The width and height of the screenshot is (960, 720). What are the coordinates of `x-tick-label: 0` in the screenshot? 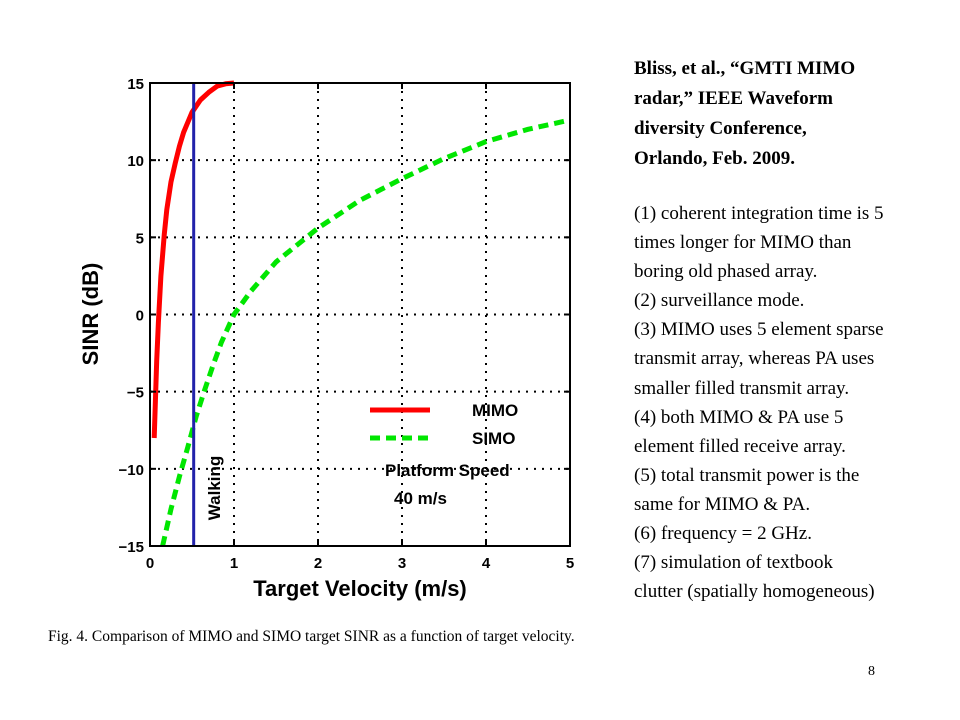 It's located at (150, 563).